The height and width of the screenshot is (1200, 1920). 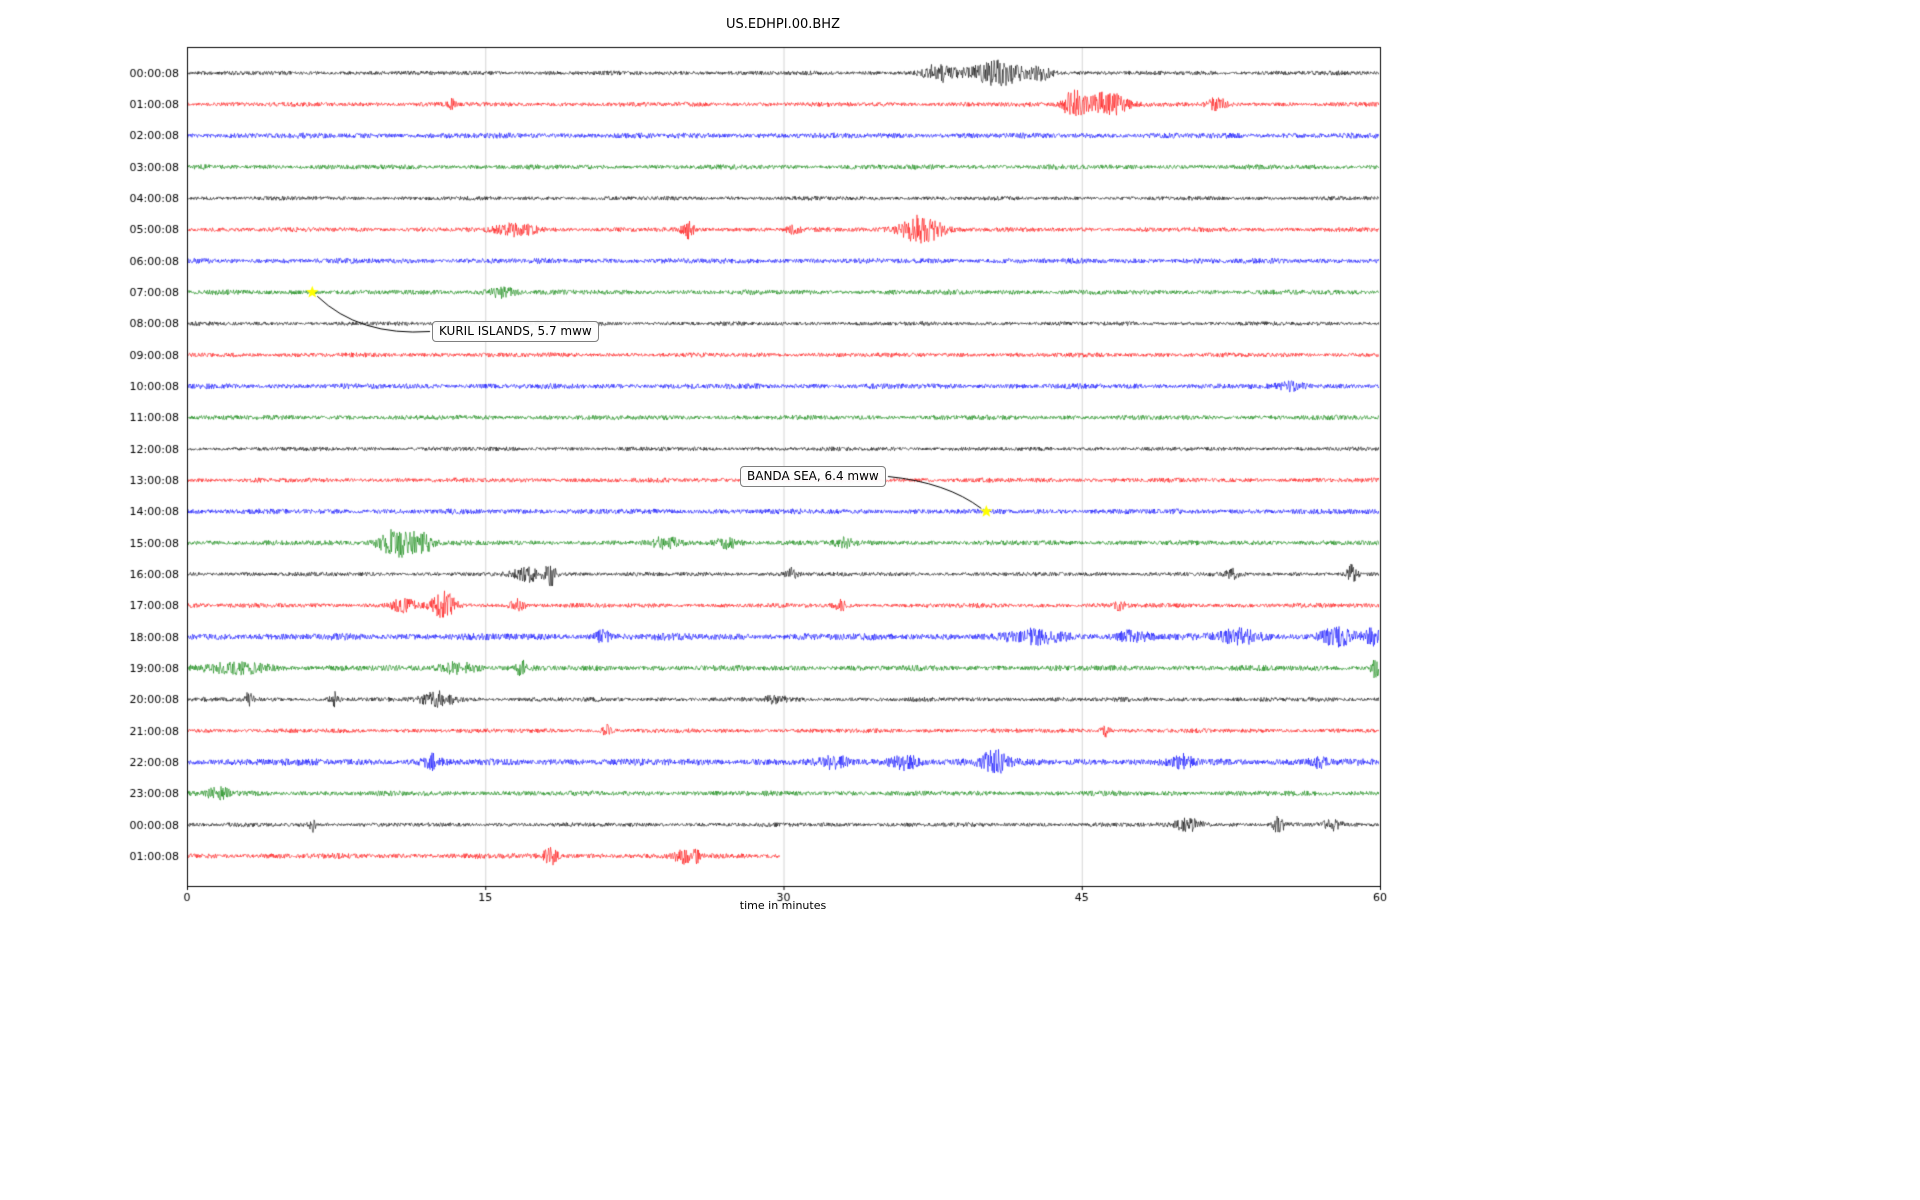 What do you see at coordinates (783, 24) in the screenshot?
I see `plot-title: US.EDHPI.00.BHZ` at bounding box center [783, 24].